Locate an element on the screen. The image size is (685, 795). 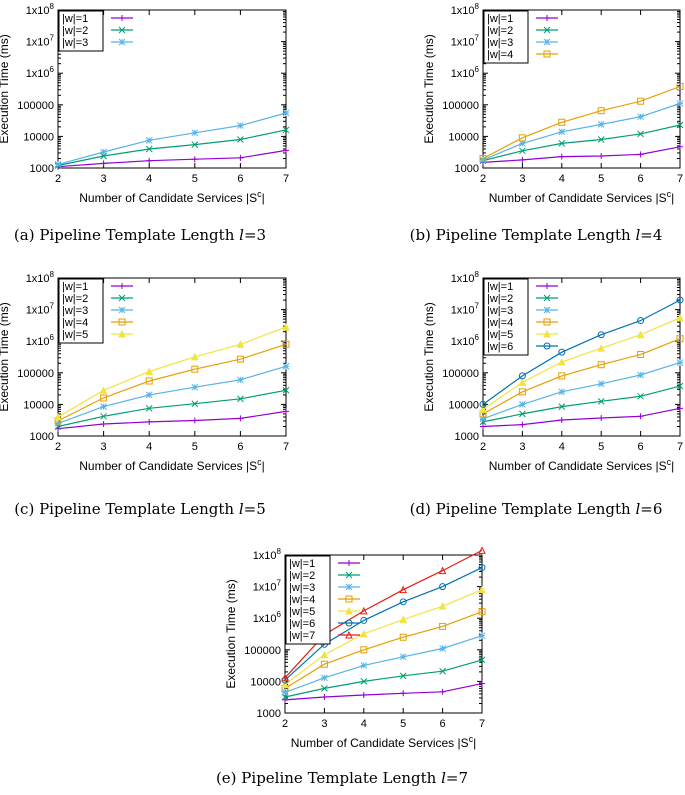
chart-b-series-3-line is located at coordinates (581, 131).